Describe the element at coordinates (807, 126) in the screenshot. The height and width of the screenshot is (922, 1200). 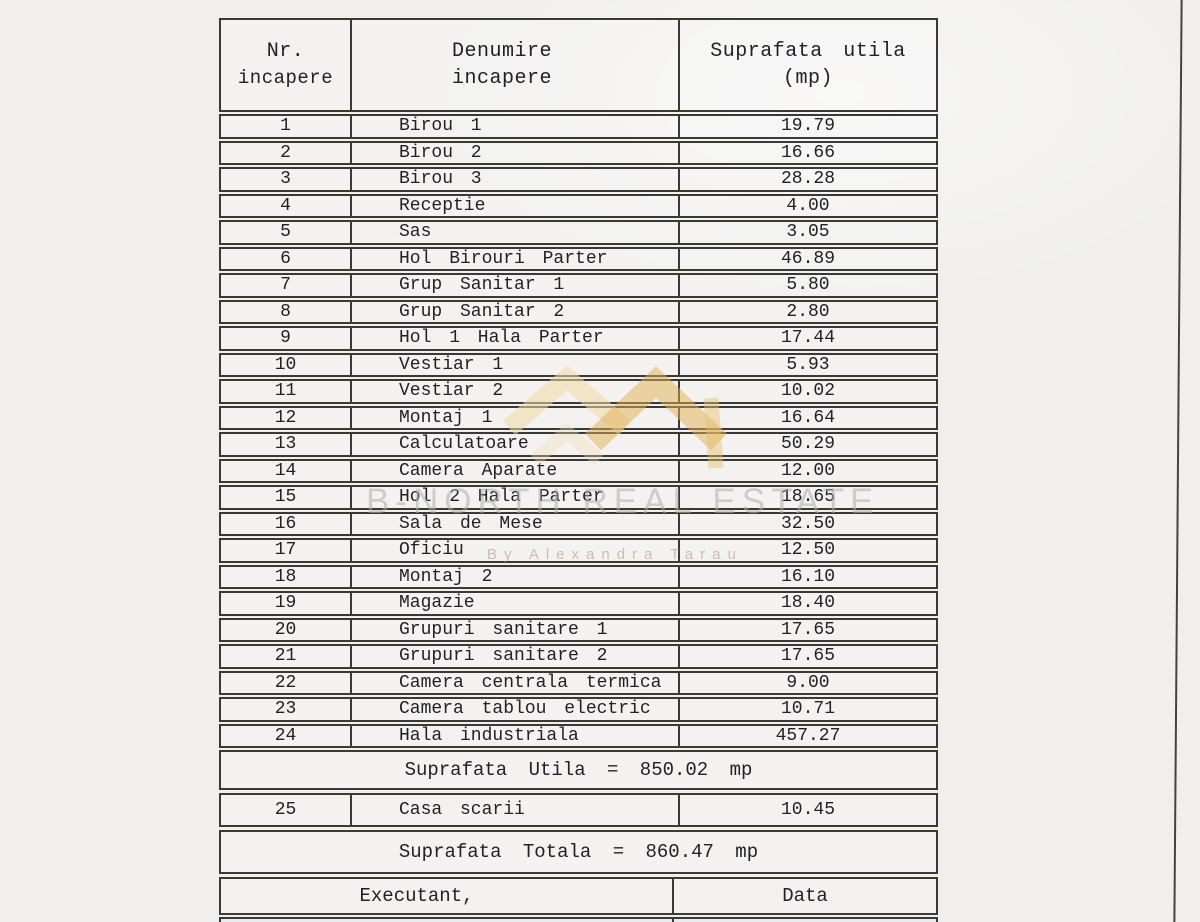
I see `cell-area: 19.79` at that location.